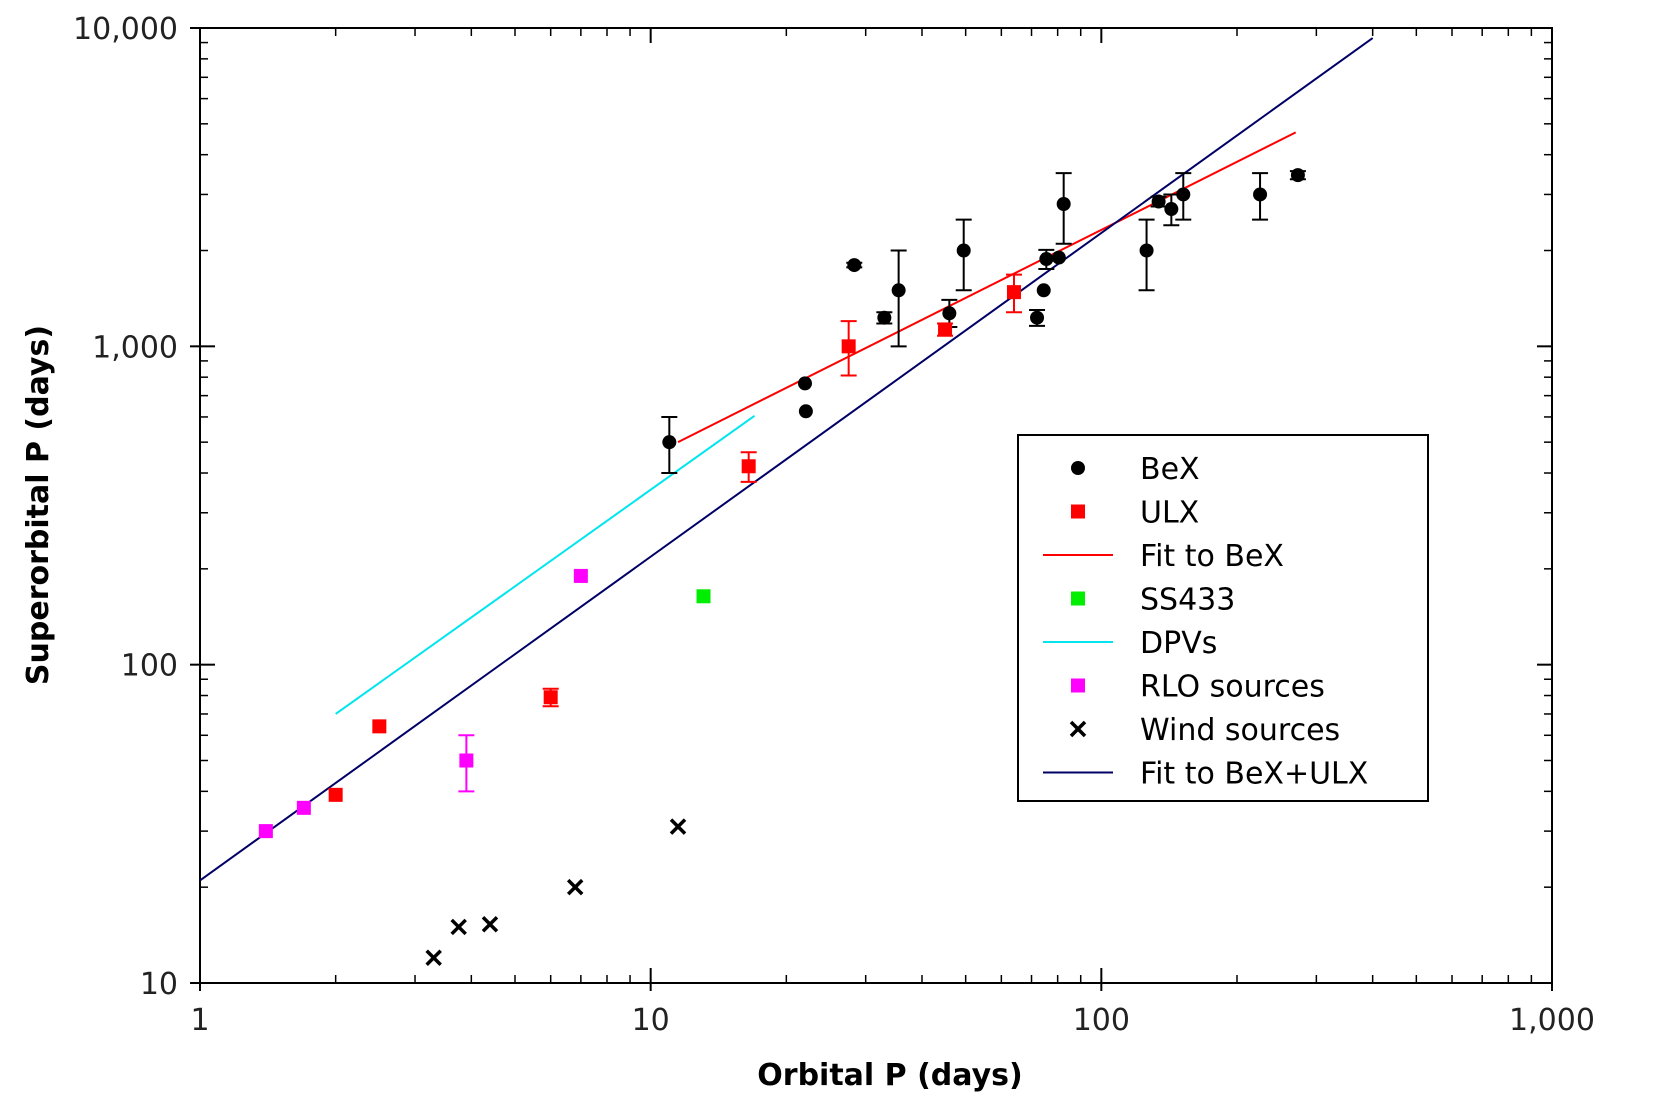 The width and height of the screenshot is (1661, 1093). What do you see at coordinates (889, 1075) in the screenshot?
I see `x-axis-title: Orbital P (days)` at bounding box center [889, 1075].